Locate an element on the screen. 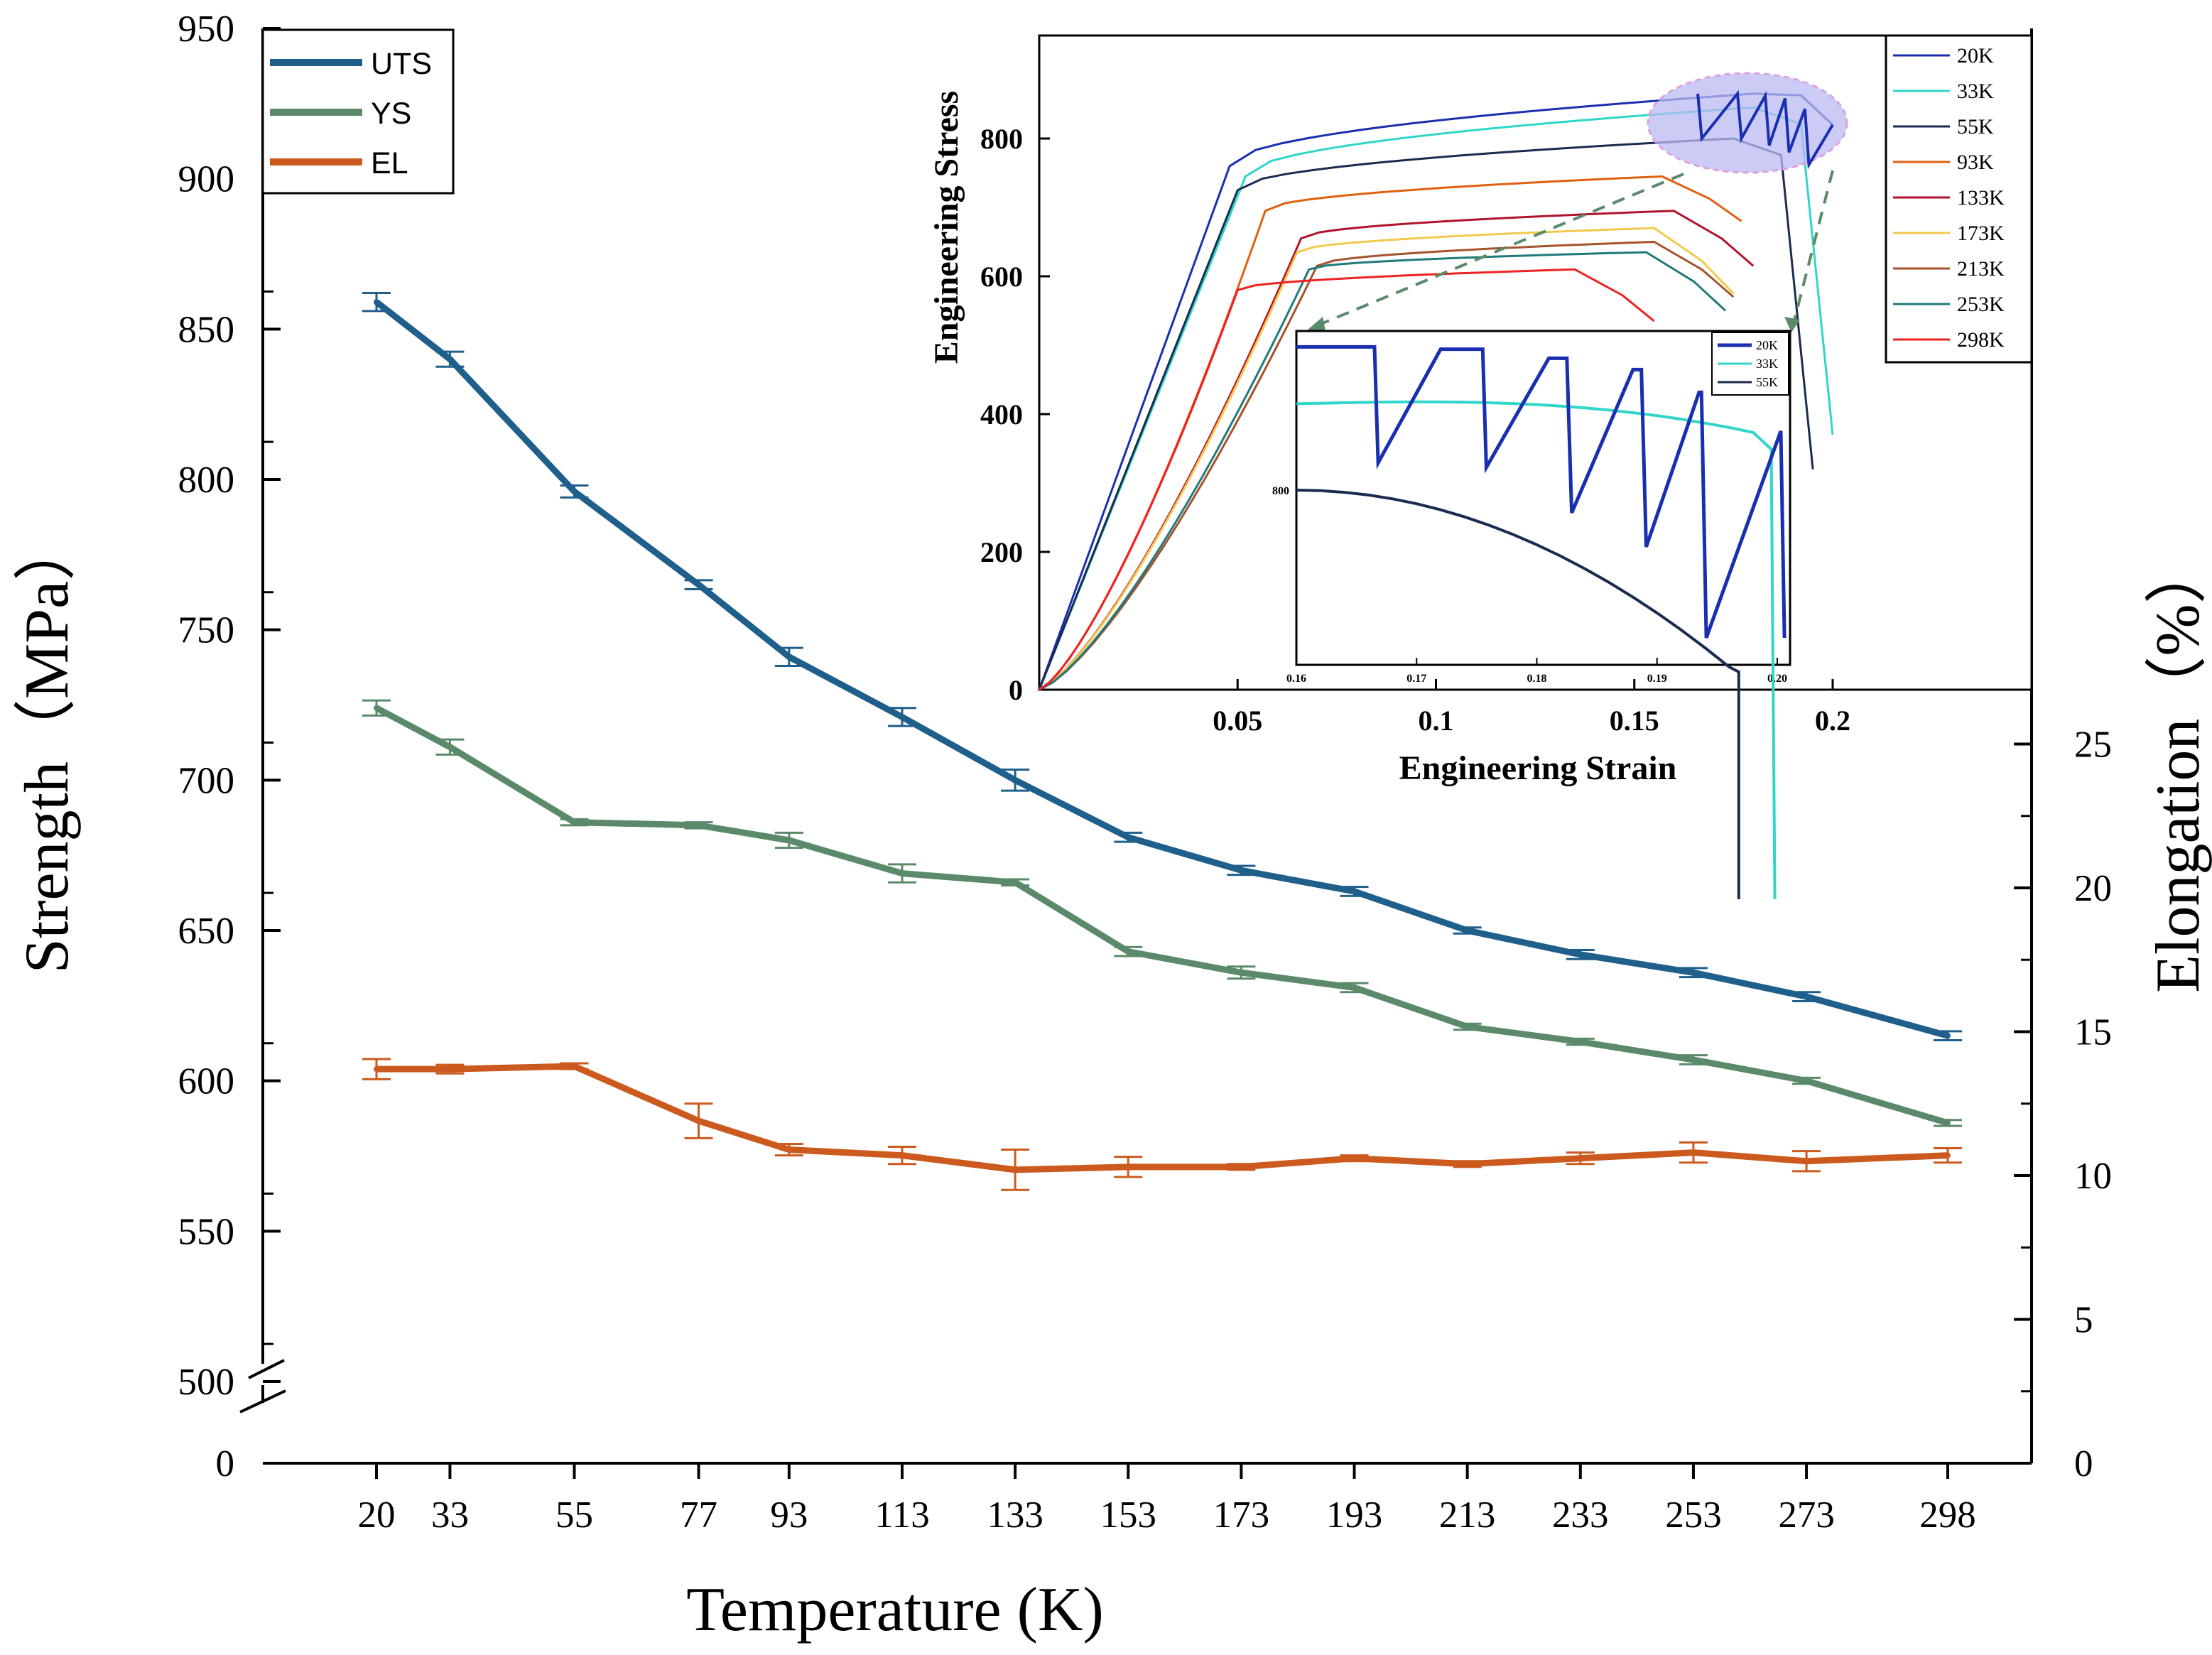 The height and width of the screenshot is (1655, 2212). inset-legend-label: 213K is located at coordinates (1981, 269).